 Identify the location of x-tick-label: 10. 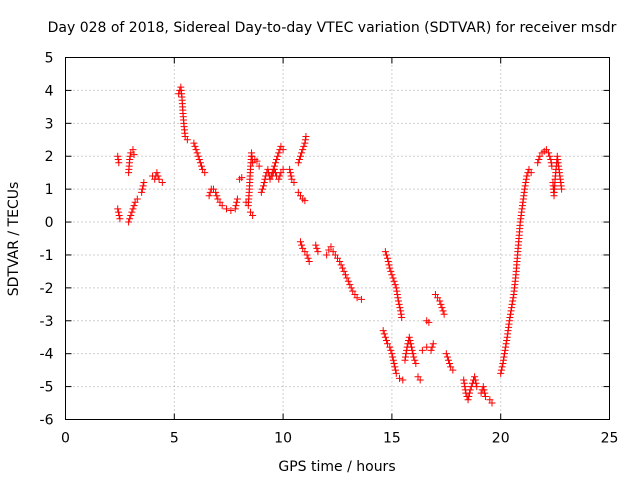
(283, 439).